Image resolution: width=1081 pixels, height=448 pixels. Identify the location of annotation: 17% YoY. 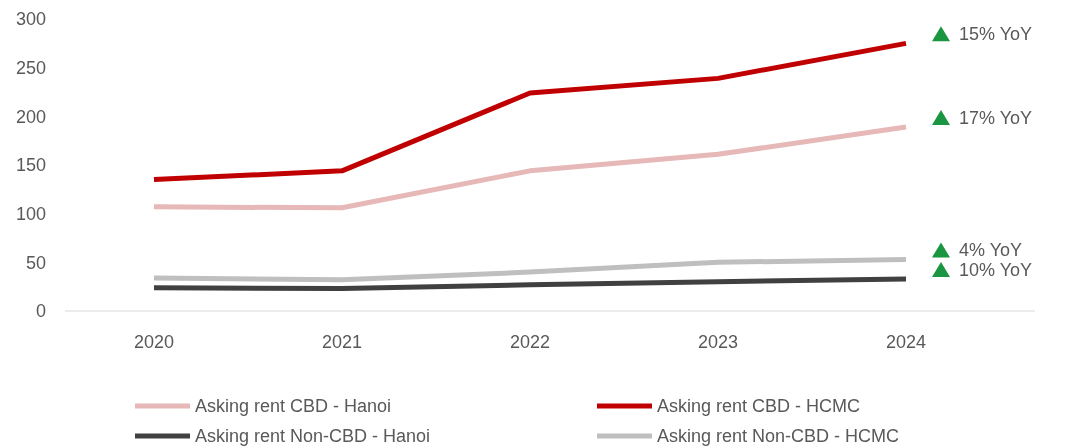
(996, 118).